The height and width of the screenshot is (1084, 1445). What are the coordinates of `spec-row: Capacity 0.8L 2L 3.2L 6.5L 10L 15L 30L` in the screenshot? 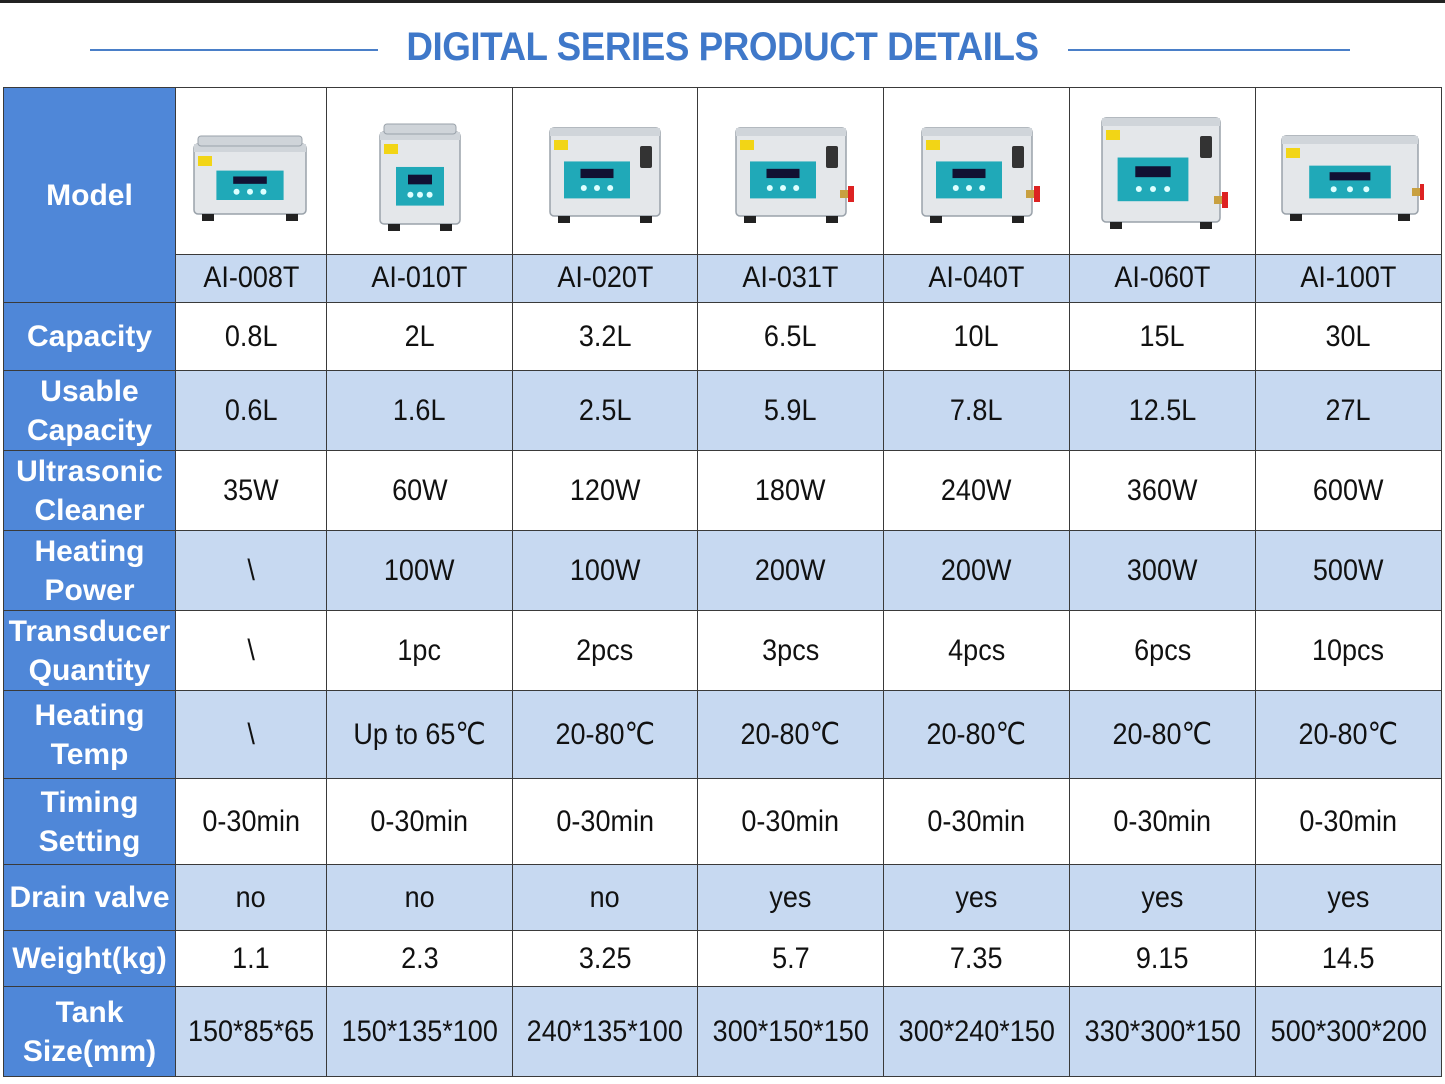 It's located at (722, 336).